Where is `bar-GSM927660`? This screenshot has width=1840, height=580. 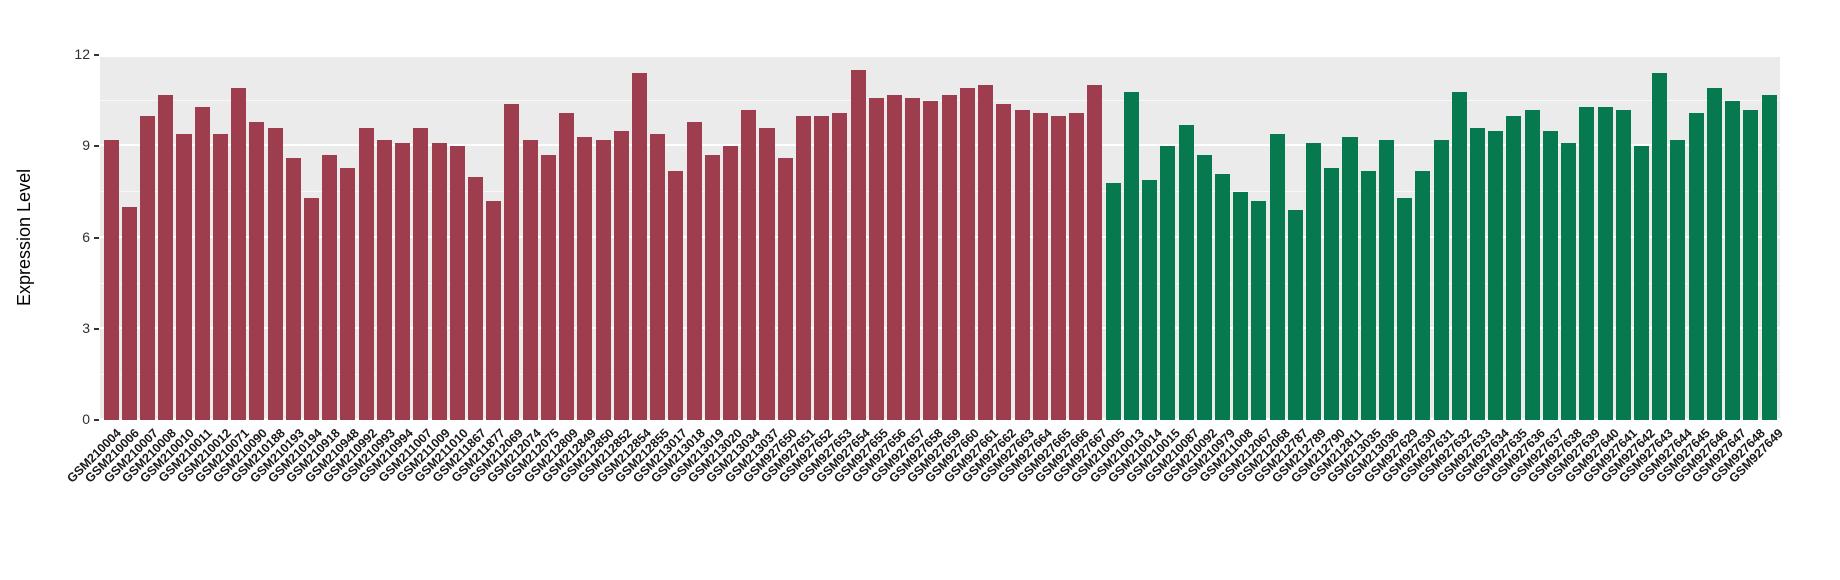 bar-GSM927660 is located at coordinates (967, 254).